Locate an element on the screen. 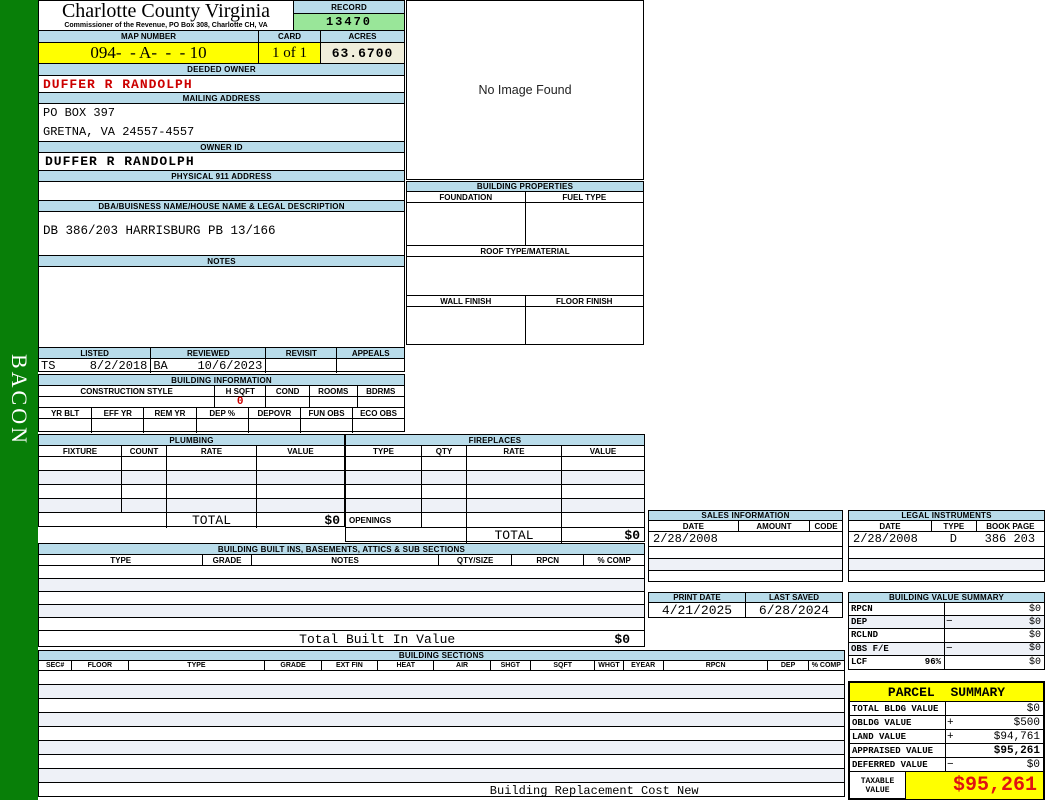  dep-col: DEP is located at coordinates (787, 665).